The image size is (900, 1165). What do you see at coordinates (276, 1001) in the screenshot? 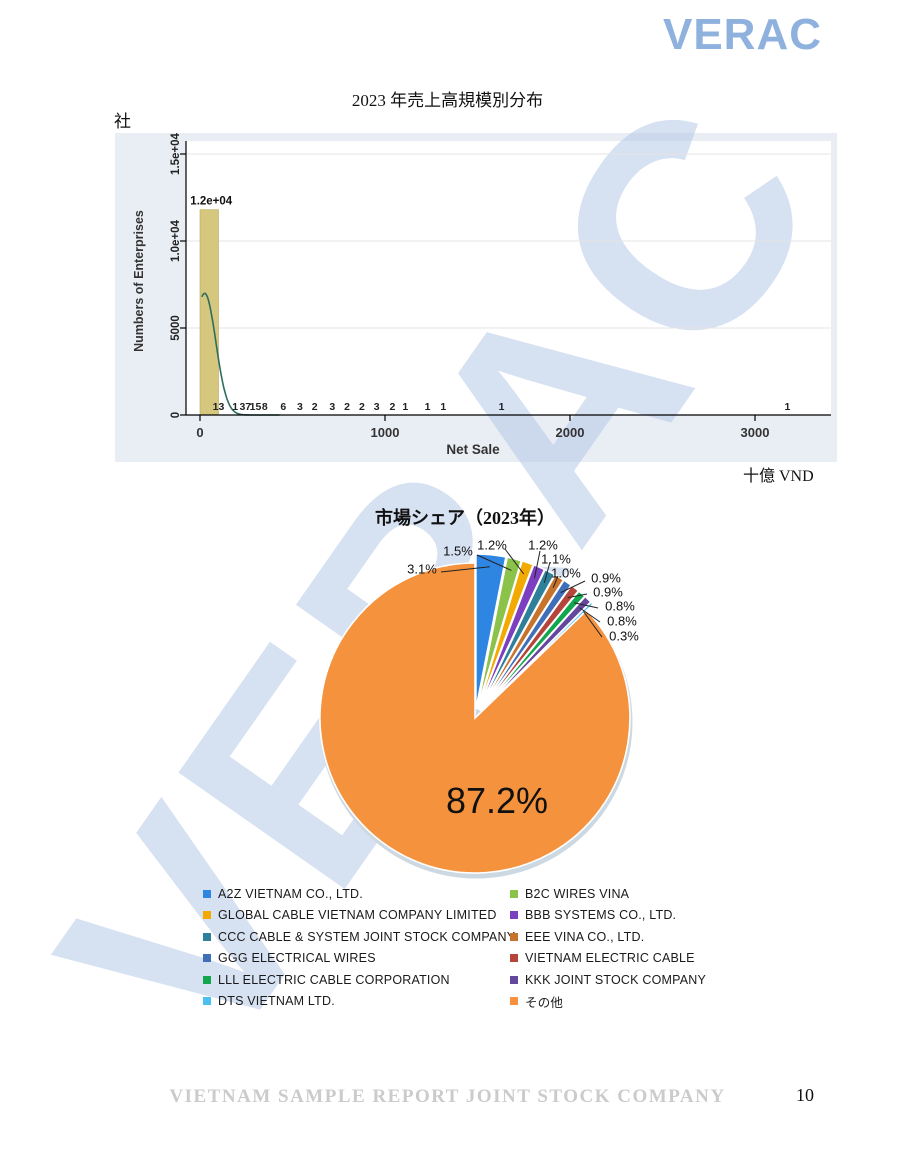
I see `legend-label: DTS VIETNAM LTD.` at bounding box center [276, 1001].